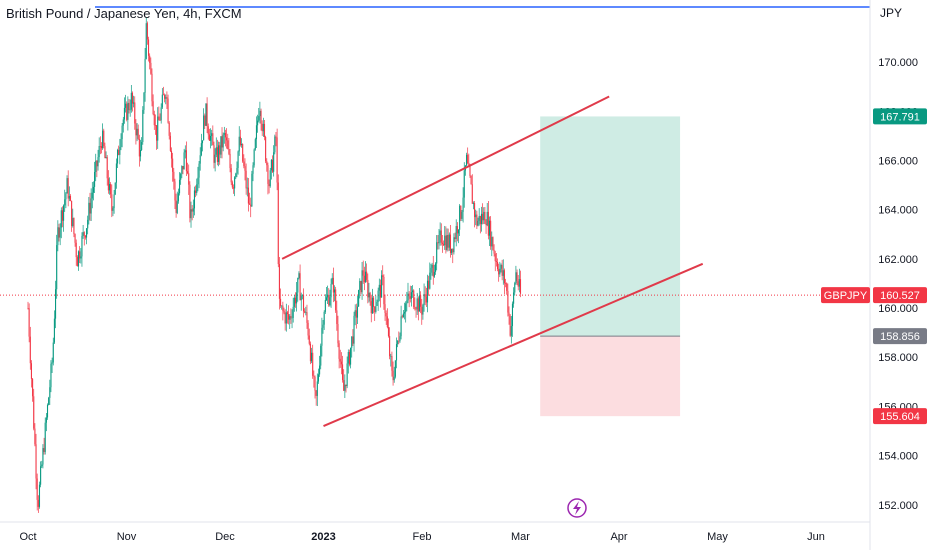 The image size is (932, 555). I want to click on channel-upper-line, so click(445, 177).